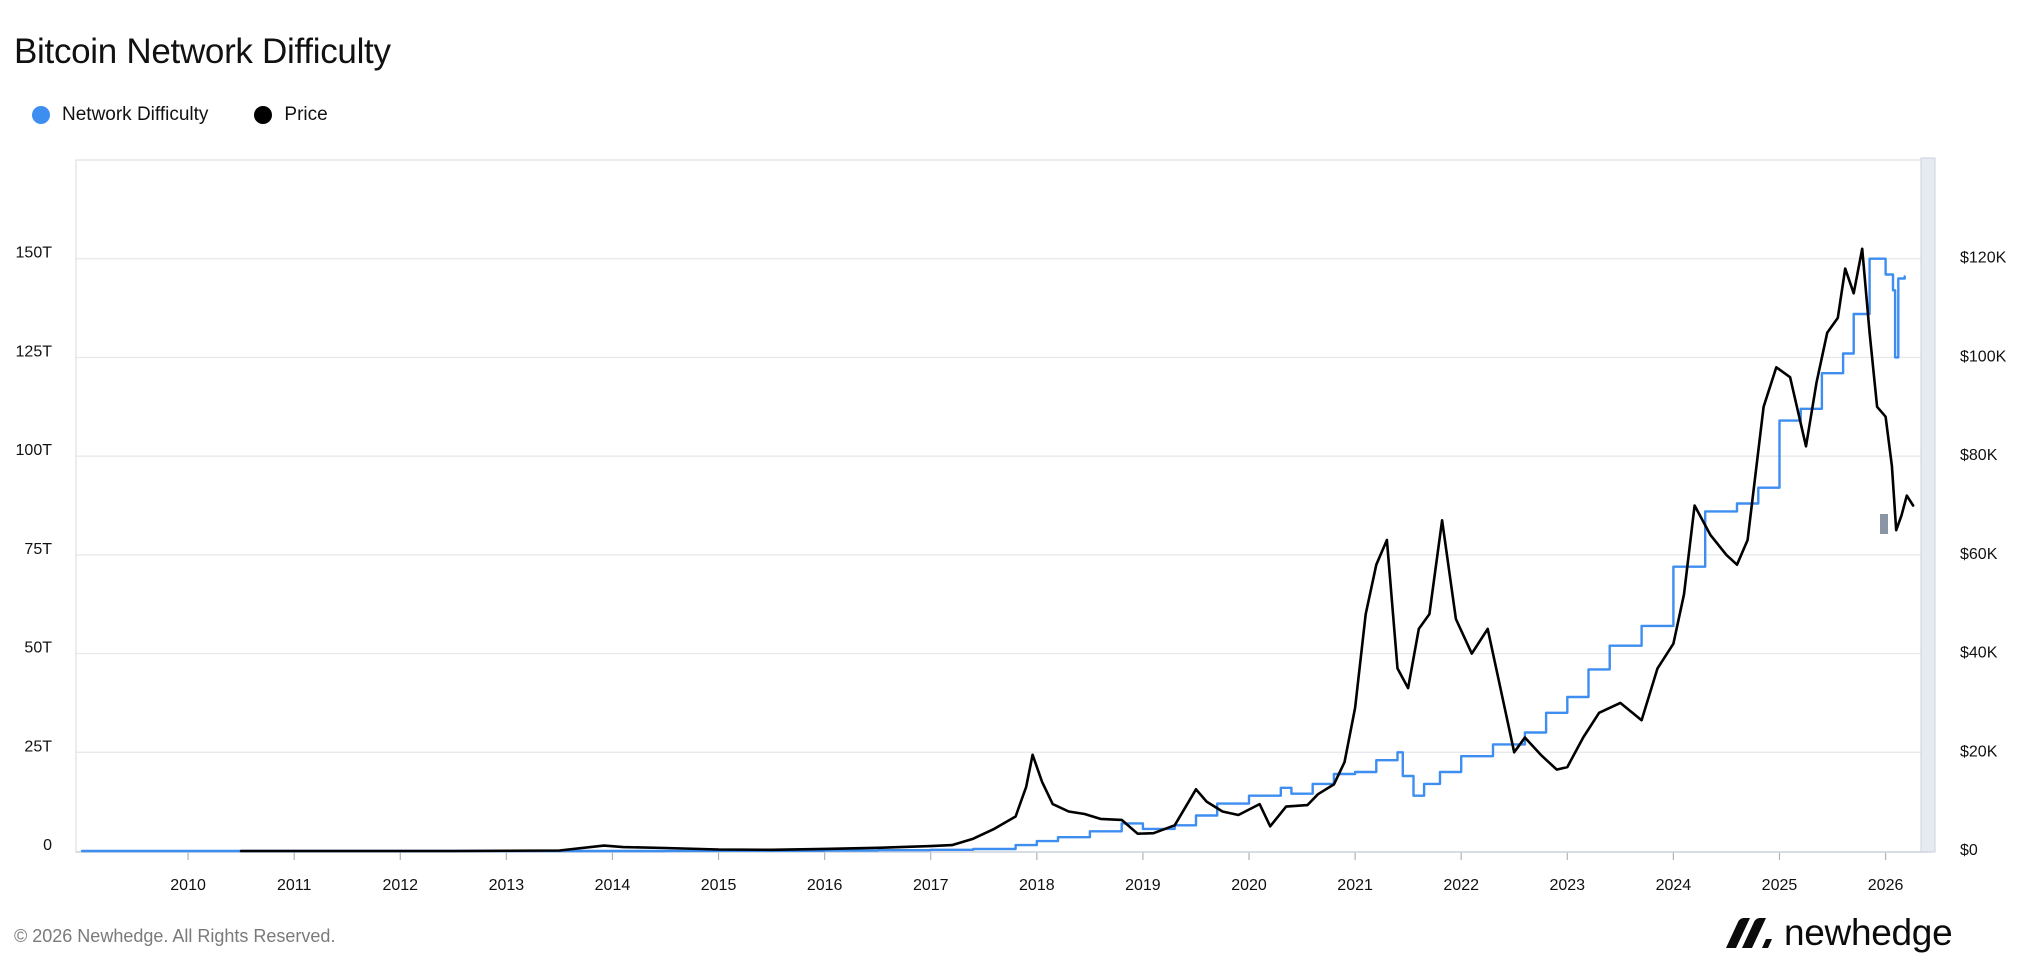 This screenshot has width=2025, height=975. I want to click on x-tick-label: 2018, so click(1037, 885).